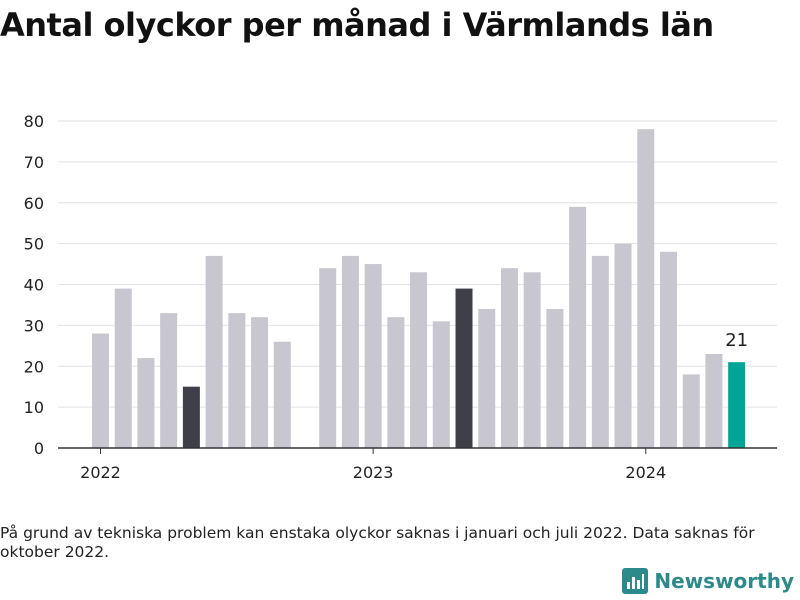 This screenshot has width=800, height=600. What do you see at coordinates (39, 448) in the screenshot?
I see `y-tick-label: 0` at bounding box center [39, 448].